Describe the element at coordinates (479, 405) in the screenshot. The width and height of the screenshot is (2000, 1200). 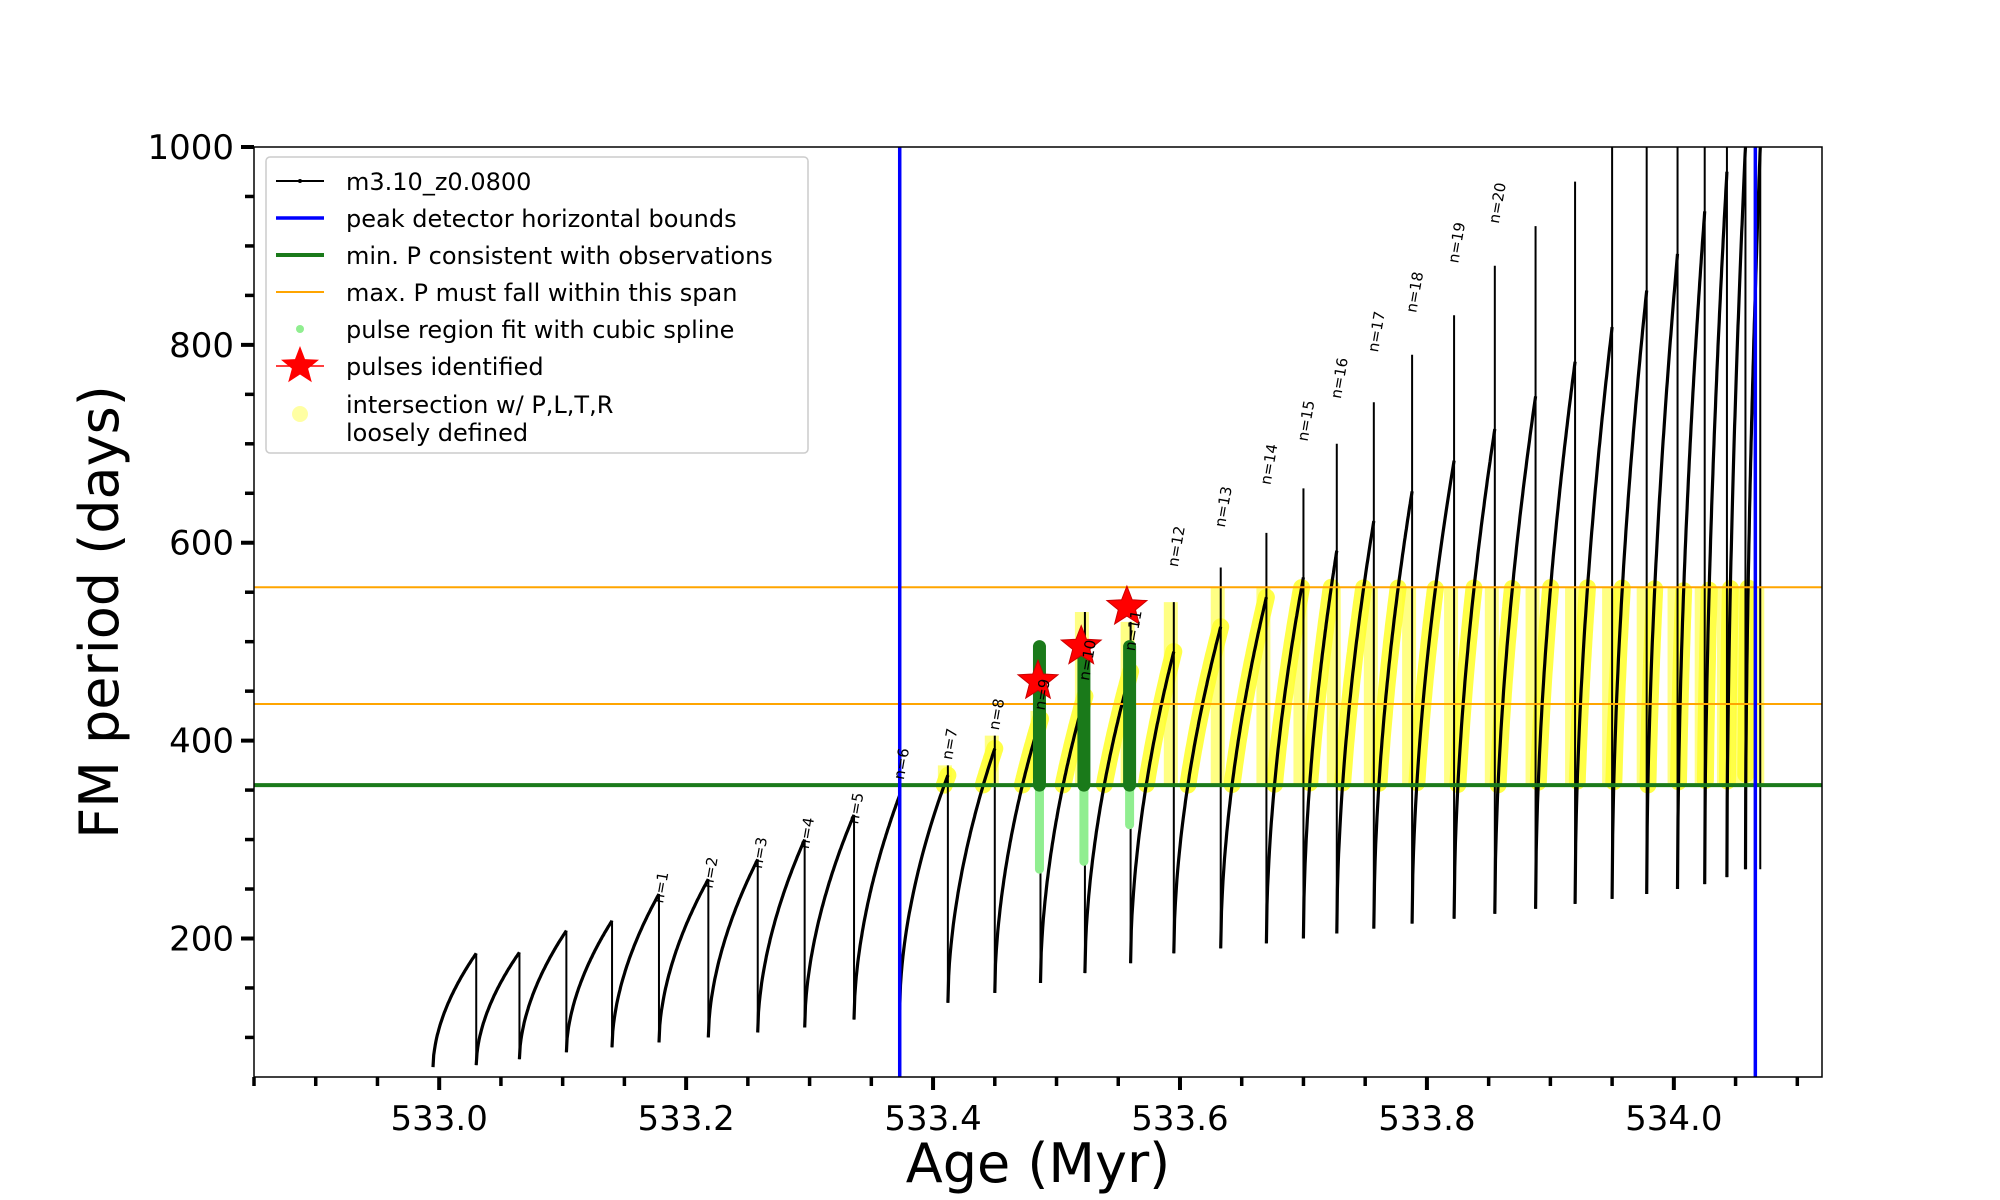
I see `legend-label-7-1: intersection w/ P,L,T,R` at that location.